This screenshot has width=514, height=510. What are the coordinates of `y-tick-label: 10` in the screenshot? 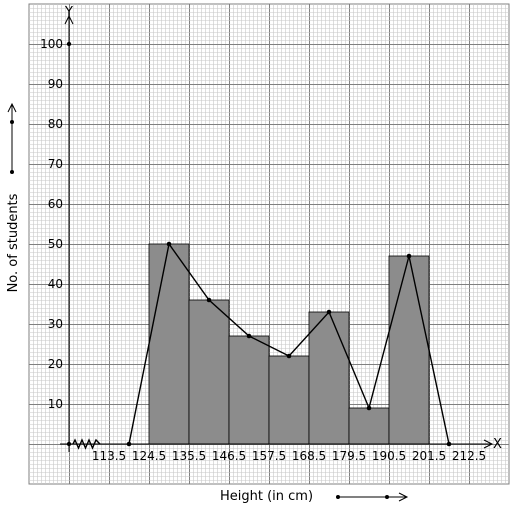 It's located at (55, 404).